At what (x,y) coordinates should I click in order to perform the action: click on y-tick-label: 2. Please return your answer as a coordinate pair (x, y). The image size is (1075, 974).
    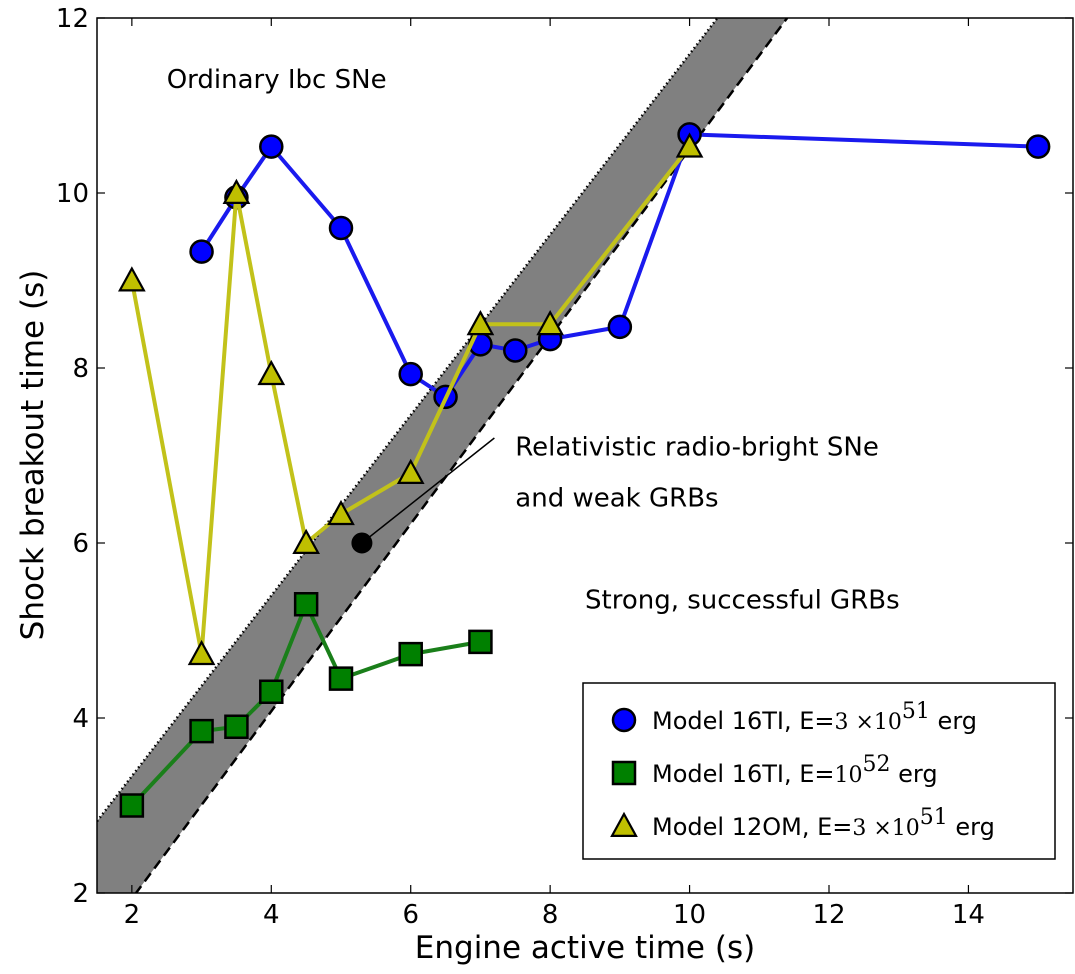
    Looking at the image, I should click on (80, 894).